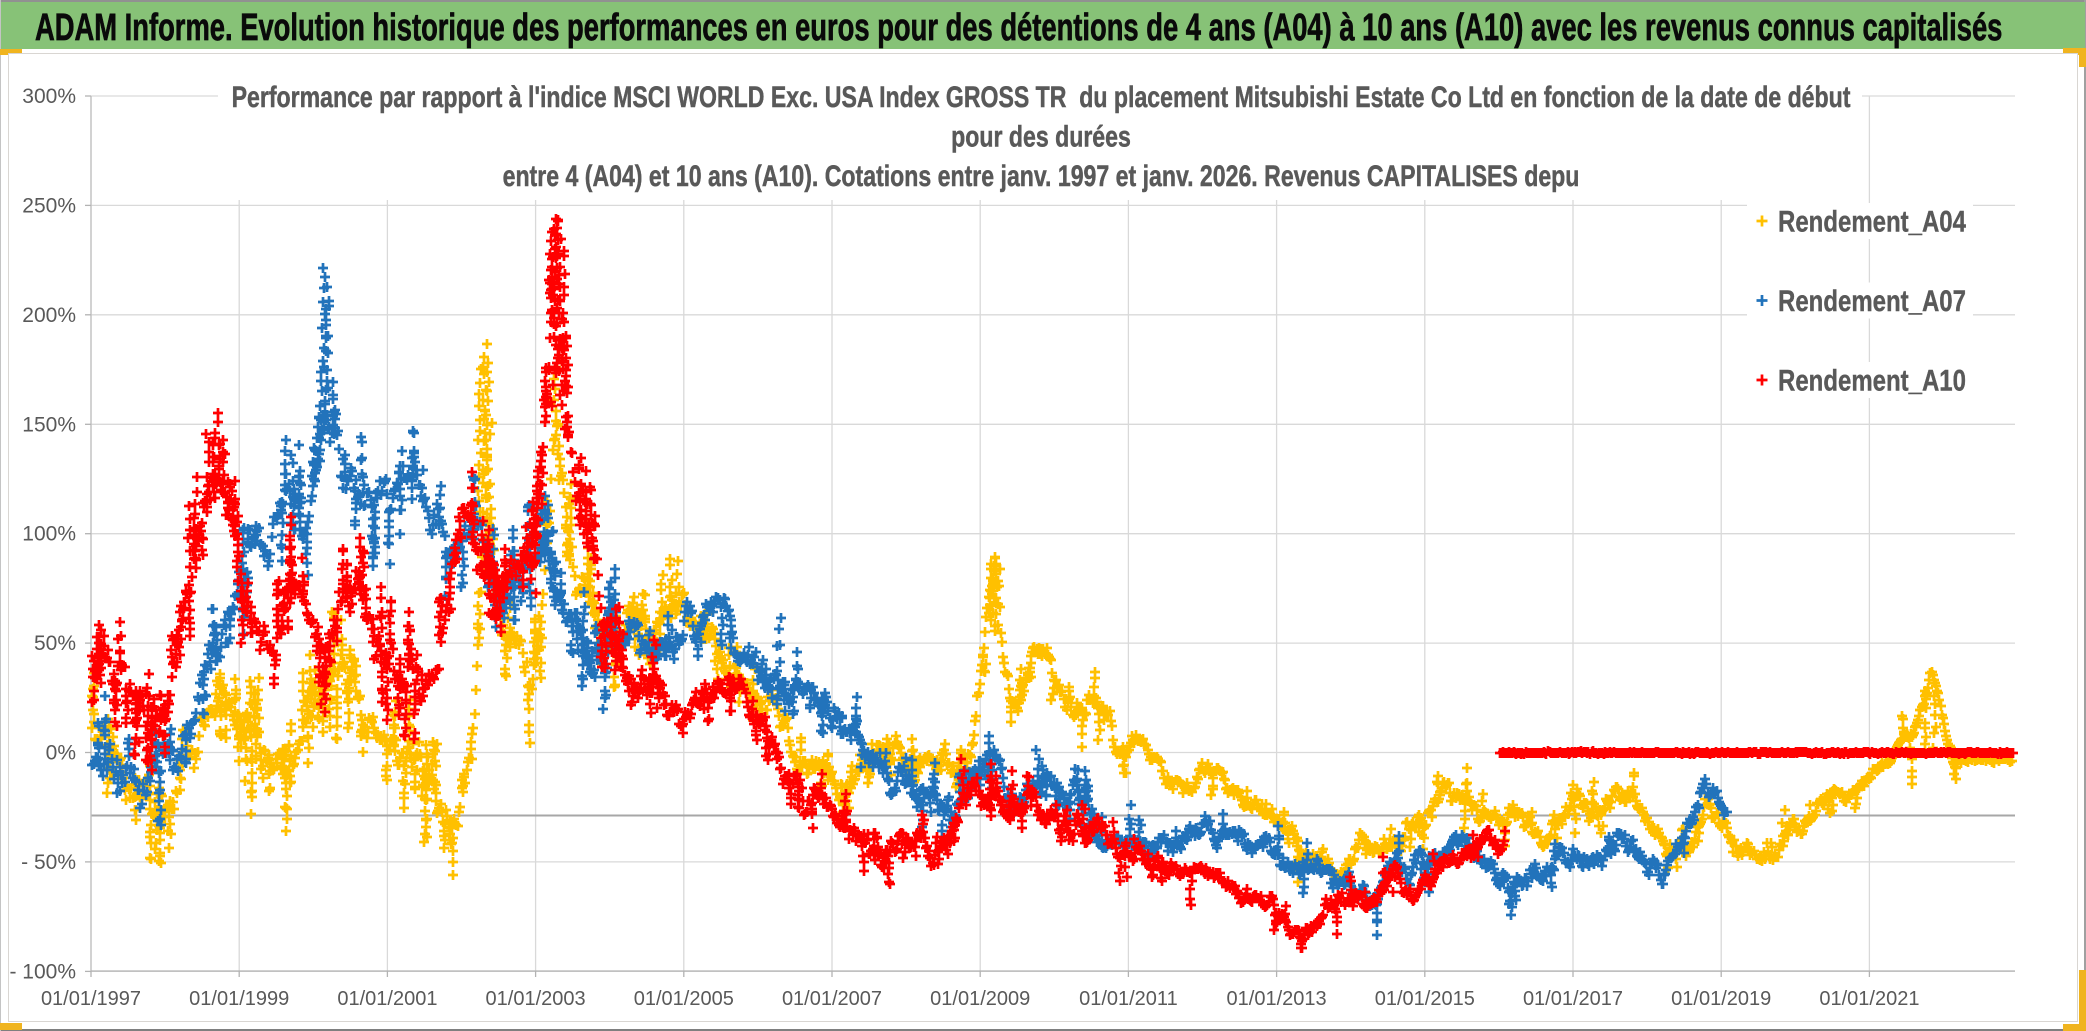 The image size is (2086, 1031). Describe the element at coordinates (55, 643) in the screenshot. I see `svg-text: 50%` at that location.